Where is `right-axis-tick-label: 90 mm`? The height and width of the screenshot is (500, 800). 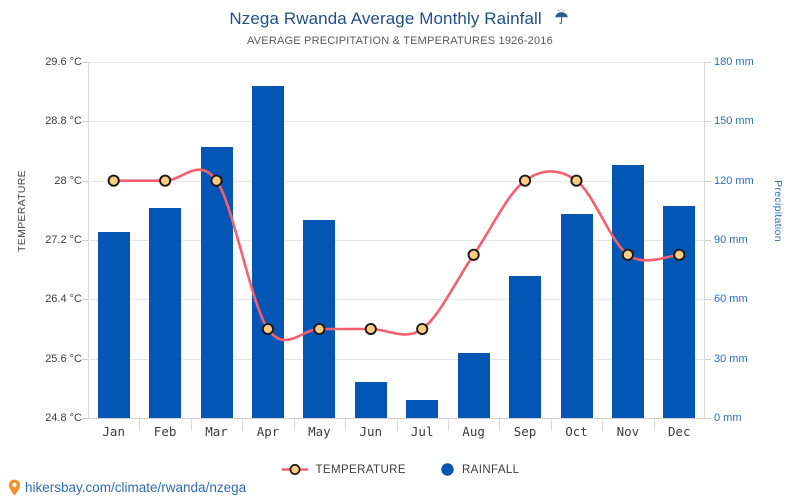
right-axis-tick-label: 90 mm is located at coordinates (731, 240).